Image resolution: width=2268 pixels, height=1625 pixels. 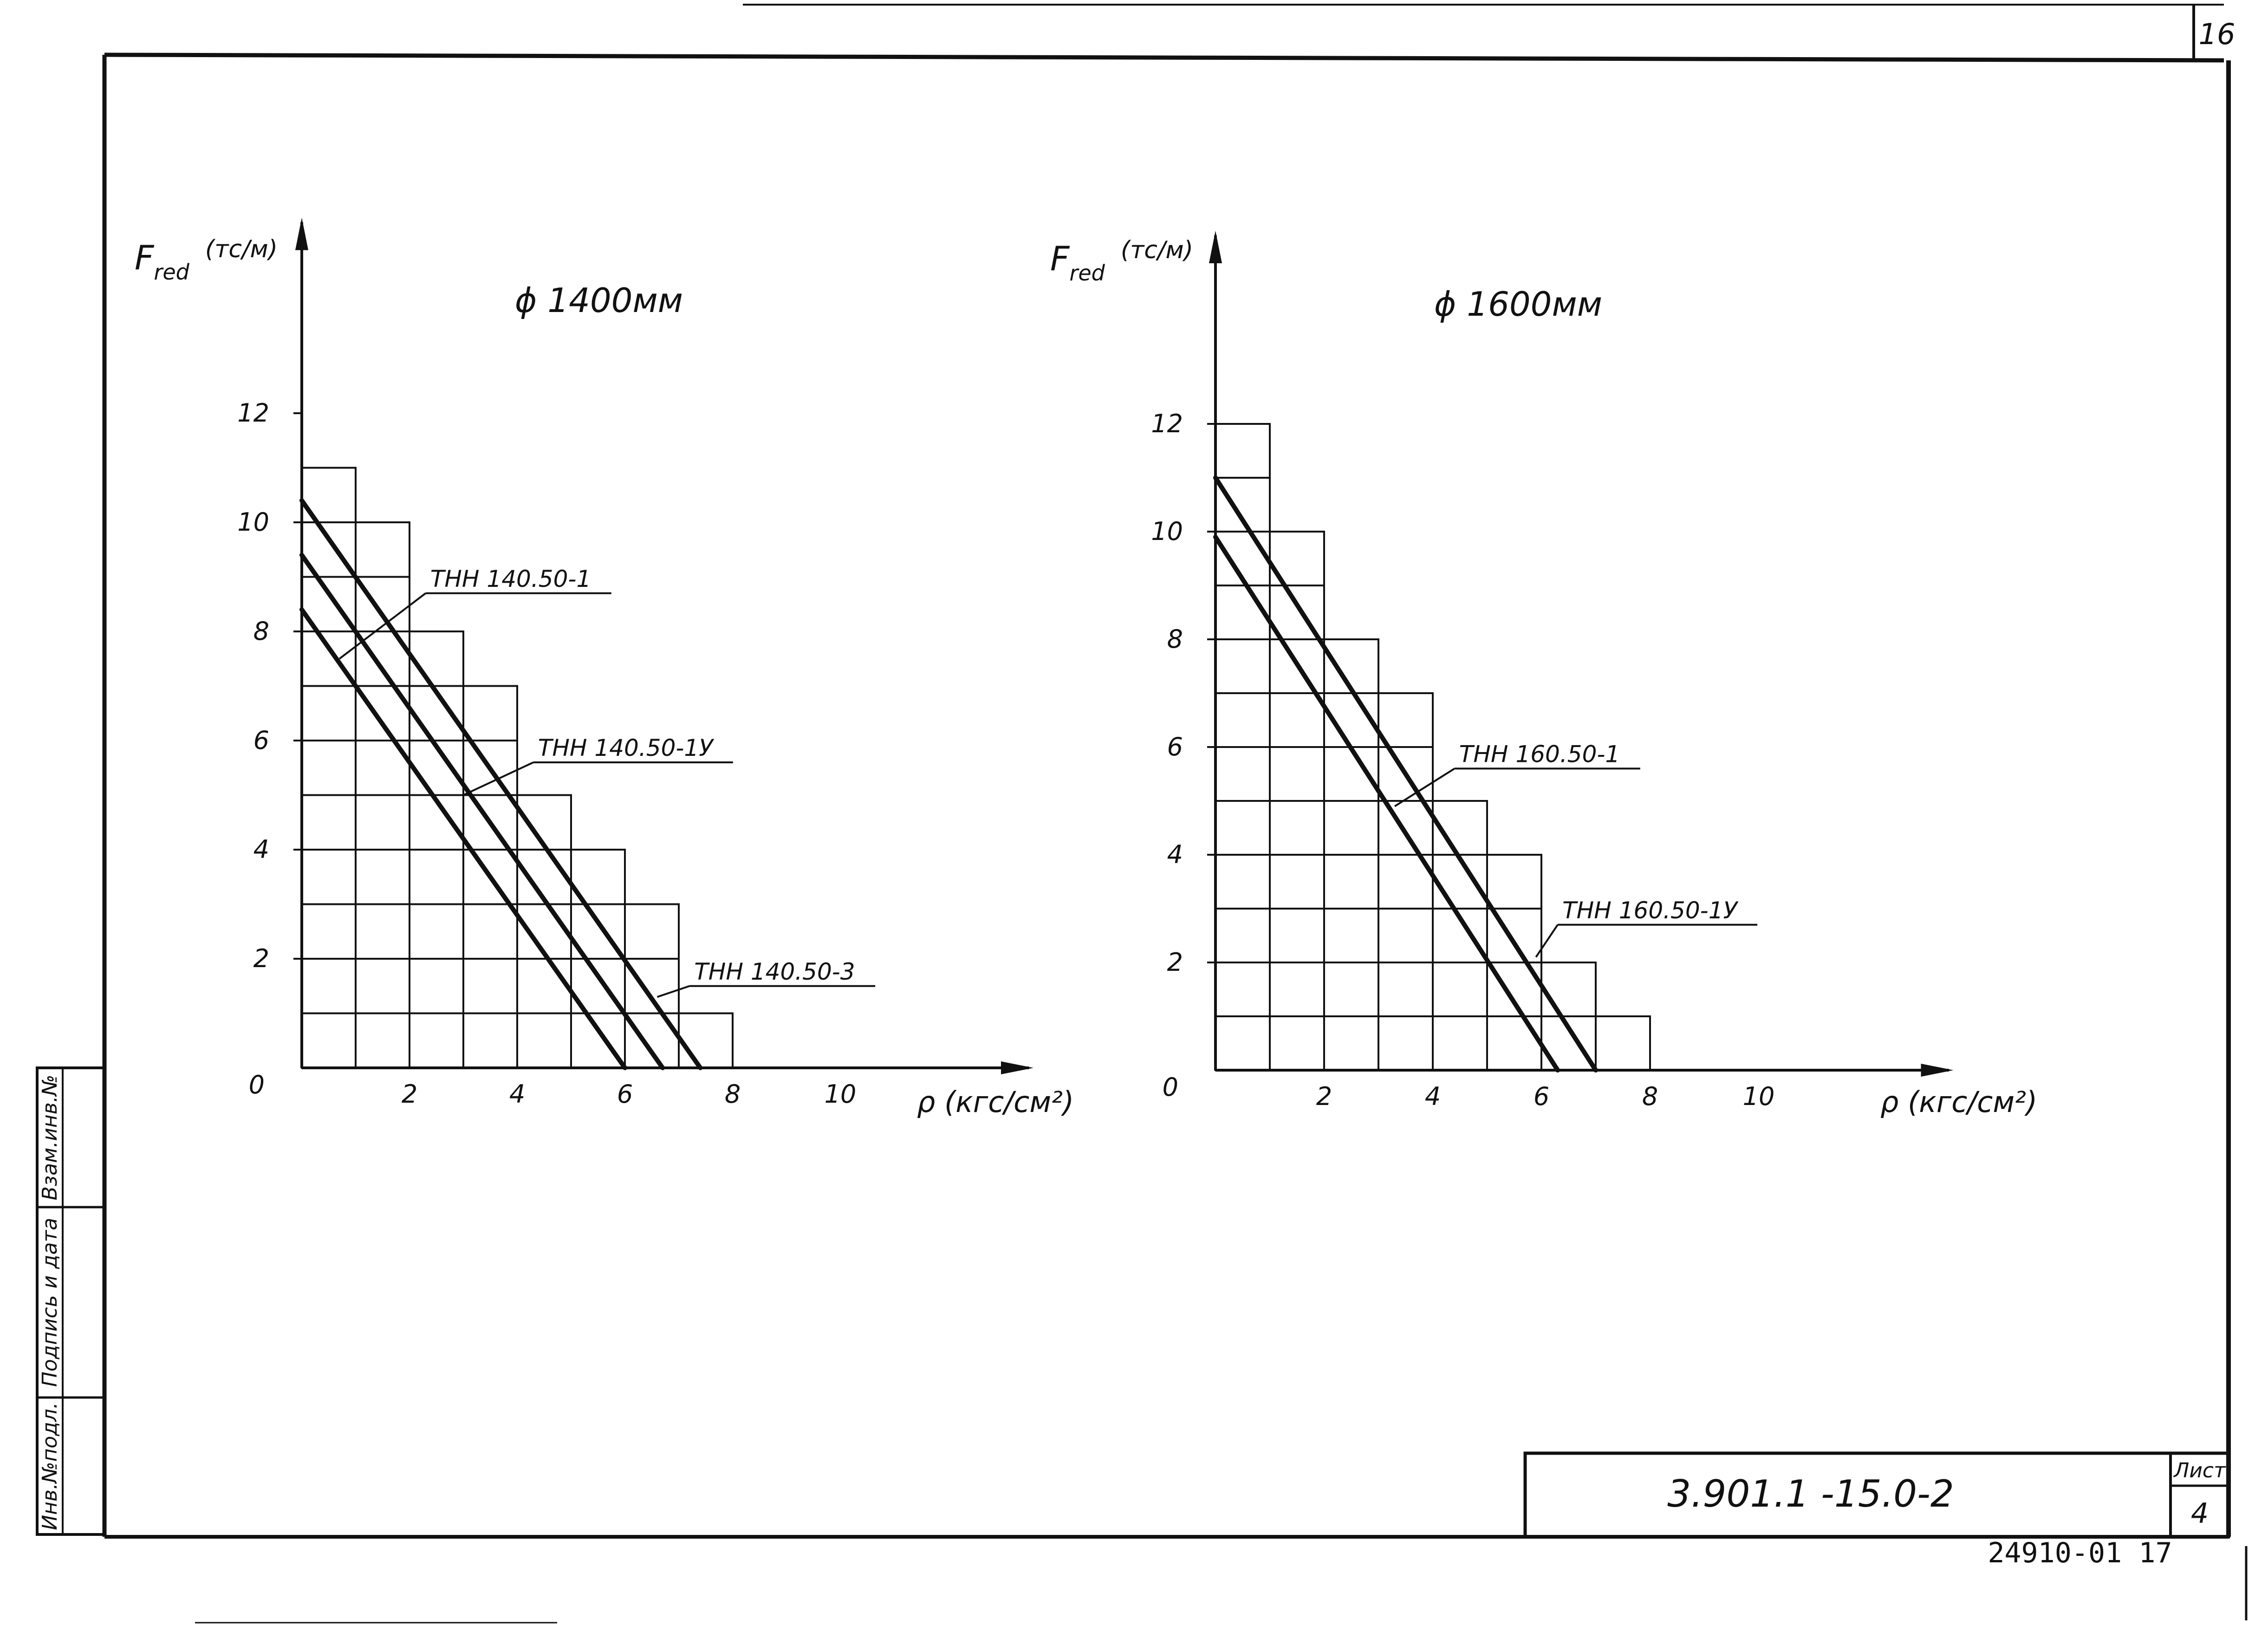 I want to click on line-labels: ТНН 140.50-1 ТНН 140.50-1У ТНН 140.50-3, so click(x=607, y=782).